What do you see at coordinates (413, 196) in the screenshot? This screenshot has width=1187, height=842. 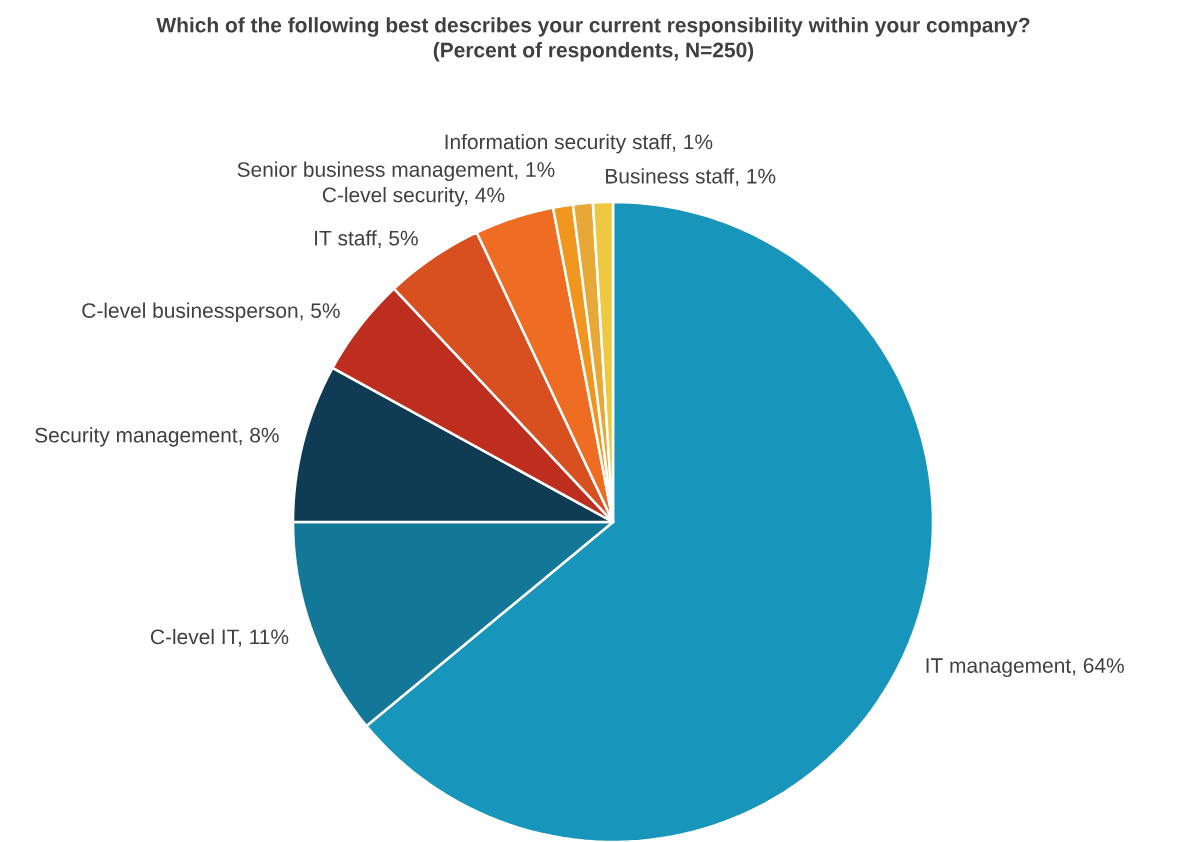 I see `slice-label: C-level security, 4%` at bounding box center [413, 196].